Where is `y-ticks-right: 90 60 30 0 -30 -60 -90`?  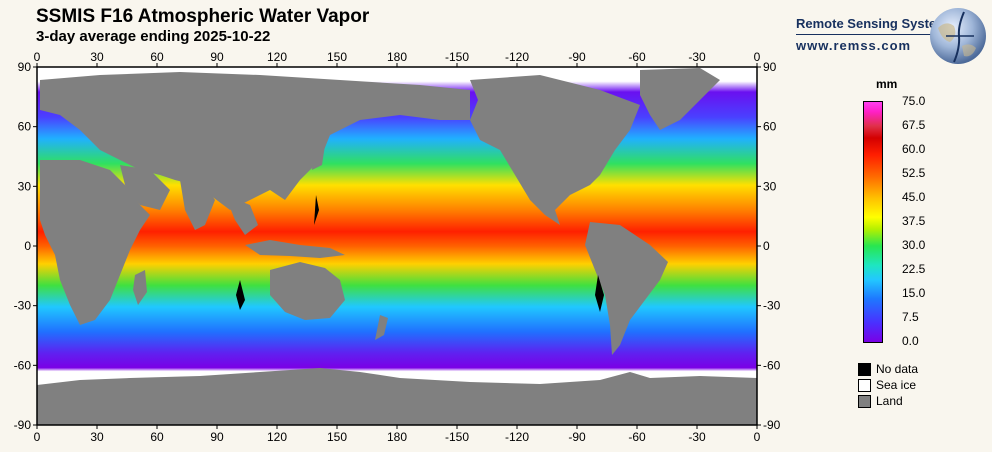
y-ticks-right: 90 60 30 0 -30 -60 -90 is located at coordinates (769, 246).